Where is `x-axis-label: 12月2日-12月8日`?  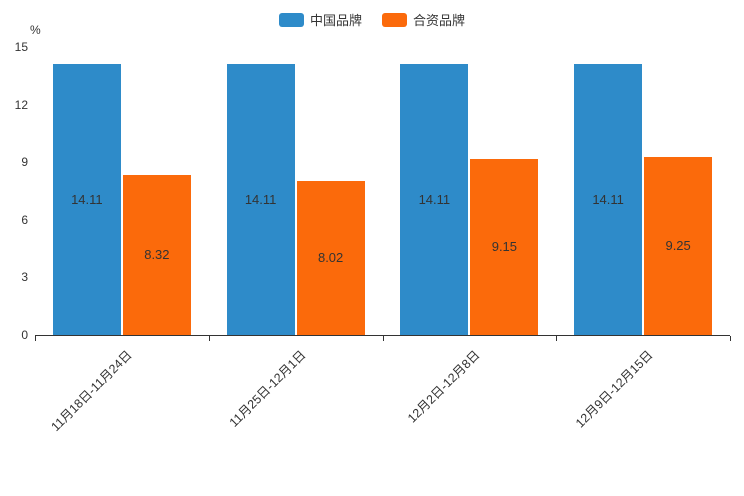
x-axis-label: 12月2日-12月8日 is located at coordinates (443, 386).